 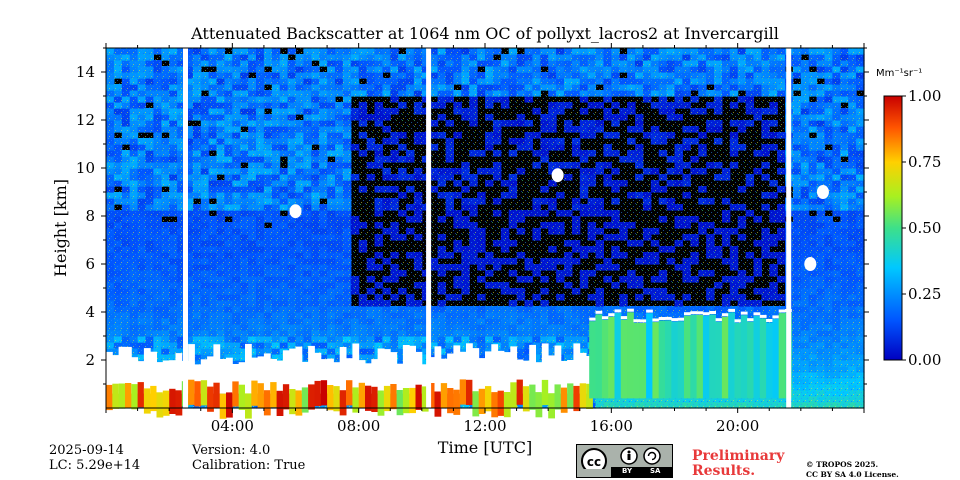 What do you see at coordinates (484, 426) in the screenshot?
I see `x-tick-label: 12:00` at bounding box center [484, 426].